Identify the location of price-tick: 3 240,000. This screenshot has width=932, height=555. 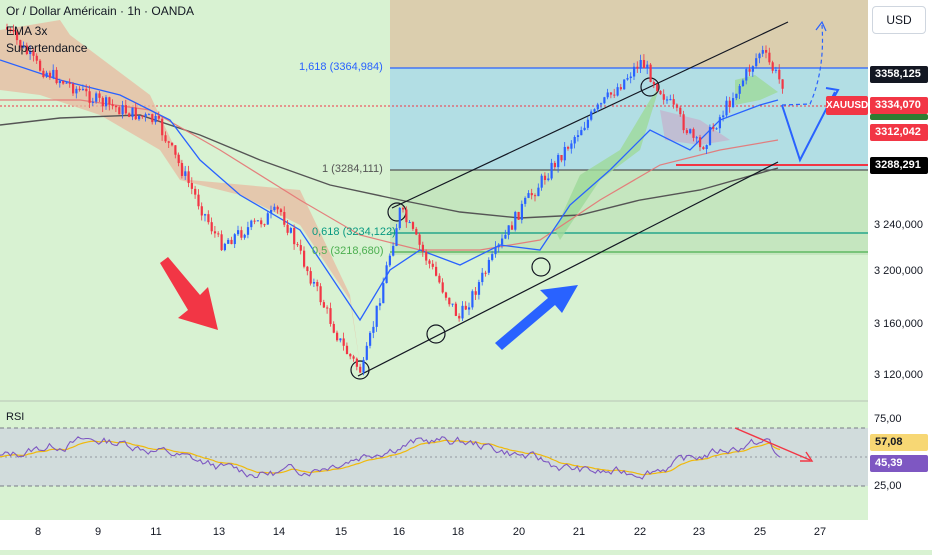
(898, 225).